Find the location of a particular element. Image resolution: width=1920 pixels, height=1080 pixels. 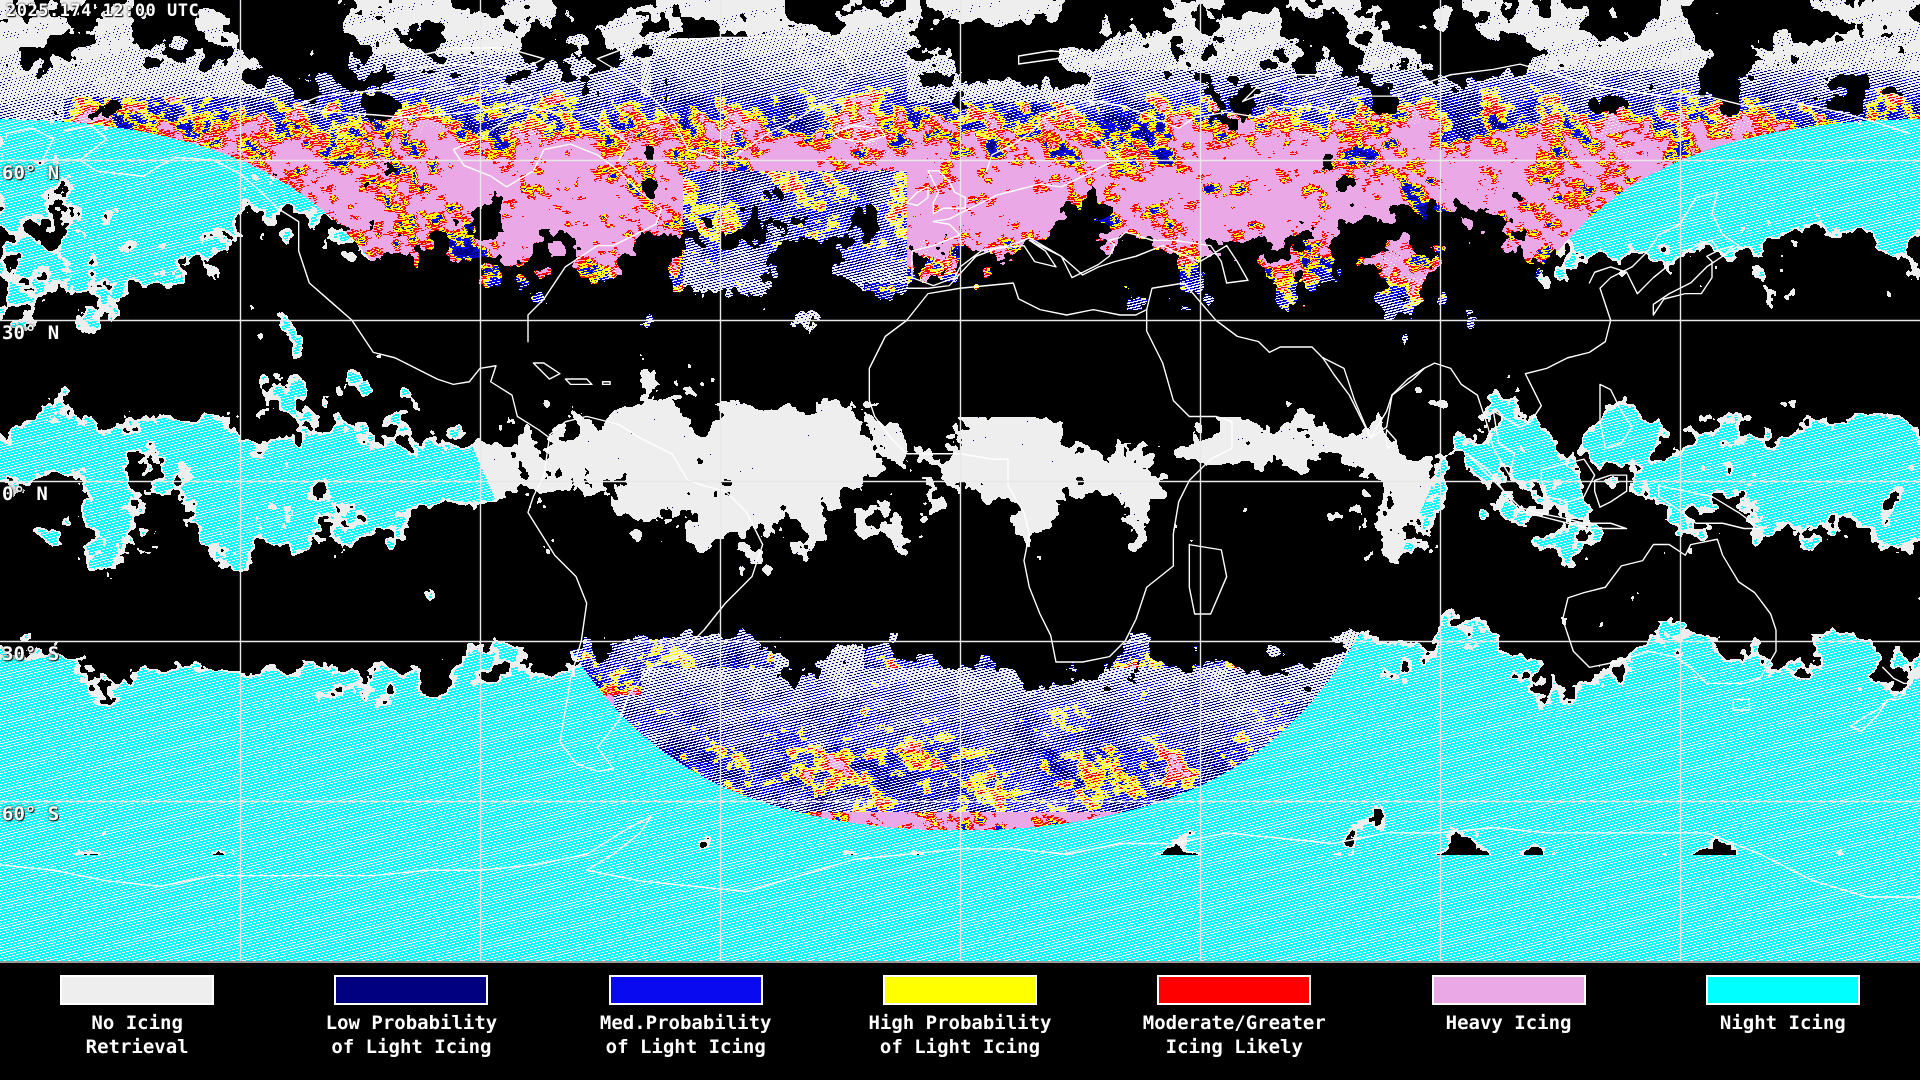

timestamp-label: 2025.174 12:00 UTC is located at coordinates (103, 11).